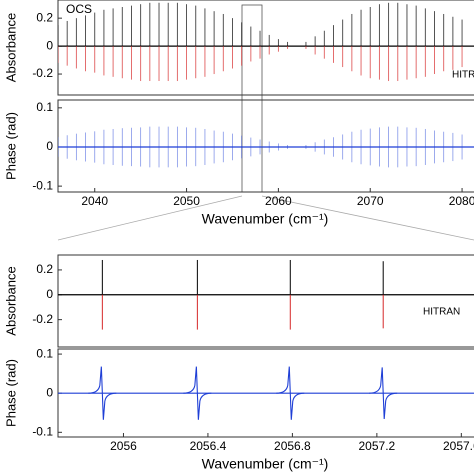 This screenshot has height=474, width=474. What do you see at coordinates (377, 446) in the screenshot?
I see `x-tick-label: 2057.2` at bounding box center [377, 446].